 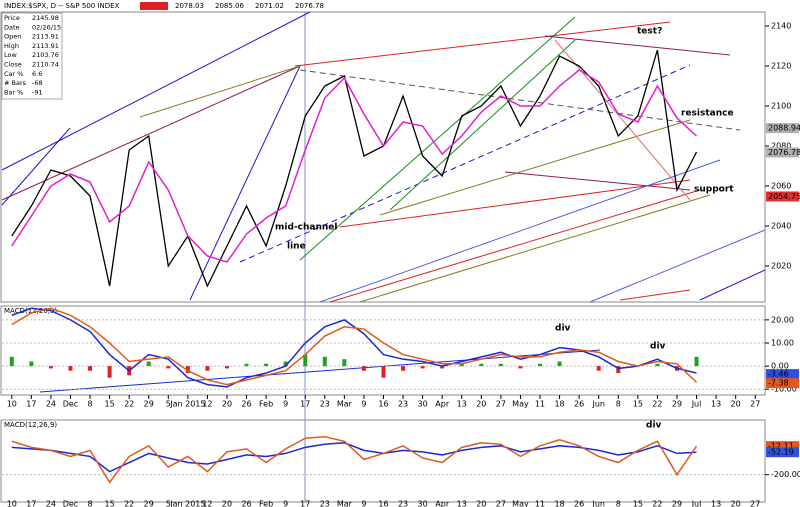 I want to click on header-value: 2078.03, so click(x=189, y=6).